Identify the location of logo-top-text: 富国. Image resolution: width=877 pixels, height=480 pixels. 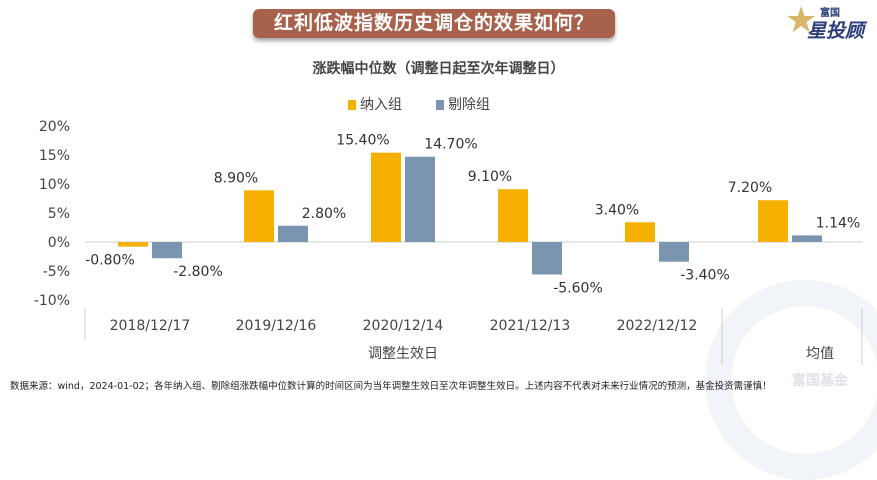
(830, 13).